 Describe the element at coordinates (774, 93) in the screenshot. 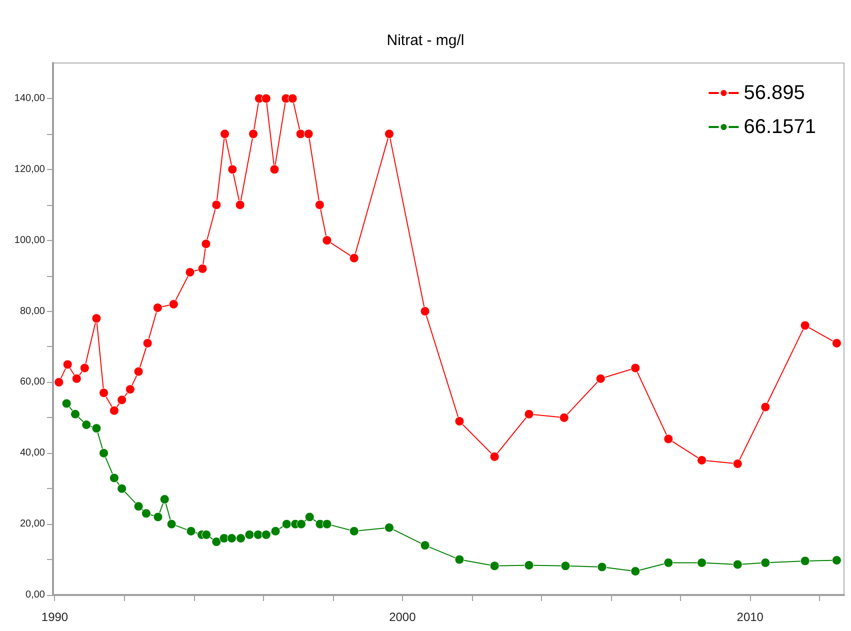

I see `legend-label: 56.895` at that location.